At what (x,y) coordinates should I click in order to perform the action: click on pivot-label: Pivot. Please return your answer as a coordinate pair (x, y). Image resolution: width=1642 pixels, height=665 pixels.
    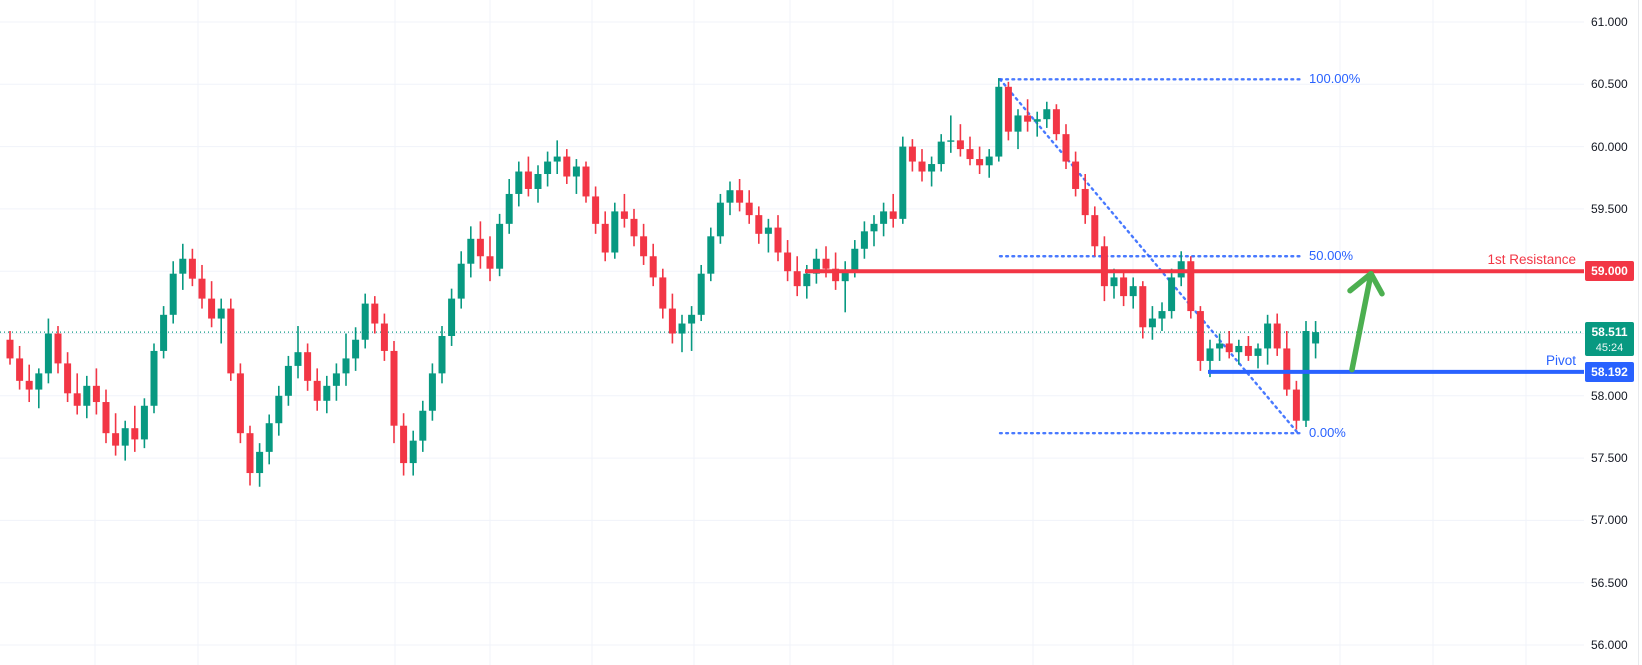
    Looking at the image, I should click on (1560, 360).